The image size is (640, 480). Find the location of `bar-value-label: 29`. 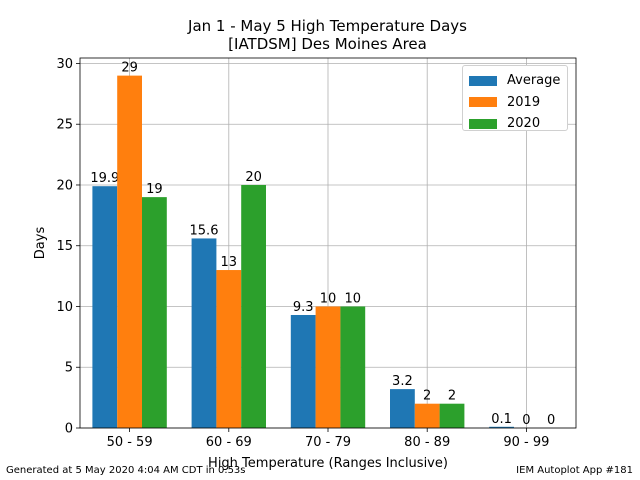

bar-value-label: 29 is located at coordinates (129, 68).